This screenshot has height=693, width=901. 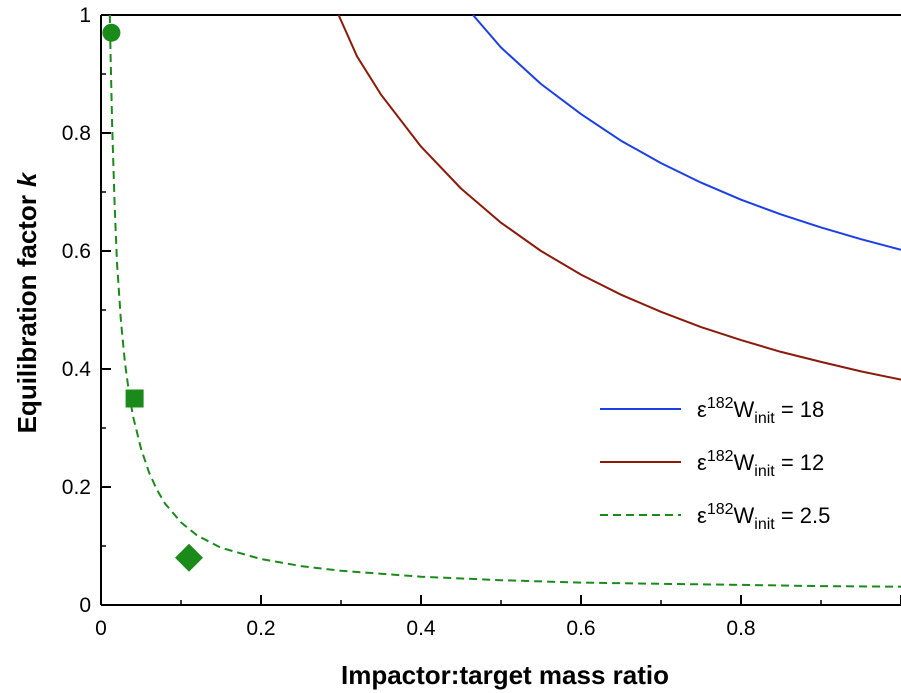 I want to click on legend-label-w18: ε182Winit = 18, so click(x=760, y=411).